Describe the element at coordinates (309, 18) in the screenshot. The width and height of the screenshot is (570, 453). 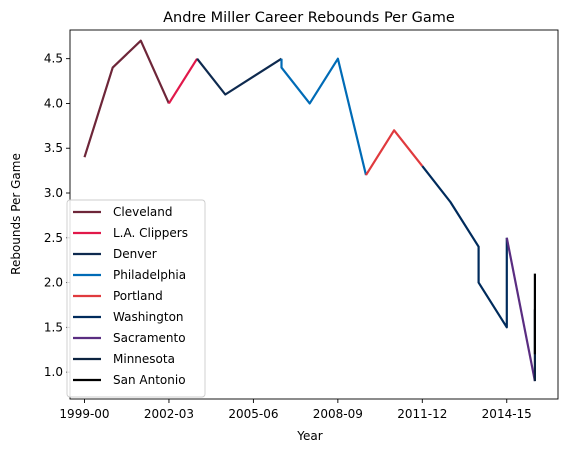
I see `chart-title: Andre Miller Career Rebounds Per Game` at that location.